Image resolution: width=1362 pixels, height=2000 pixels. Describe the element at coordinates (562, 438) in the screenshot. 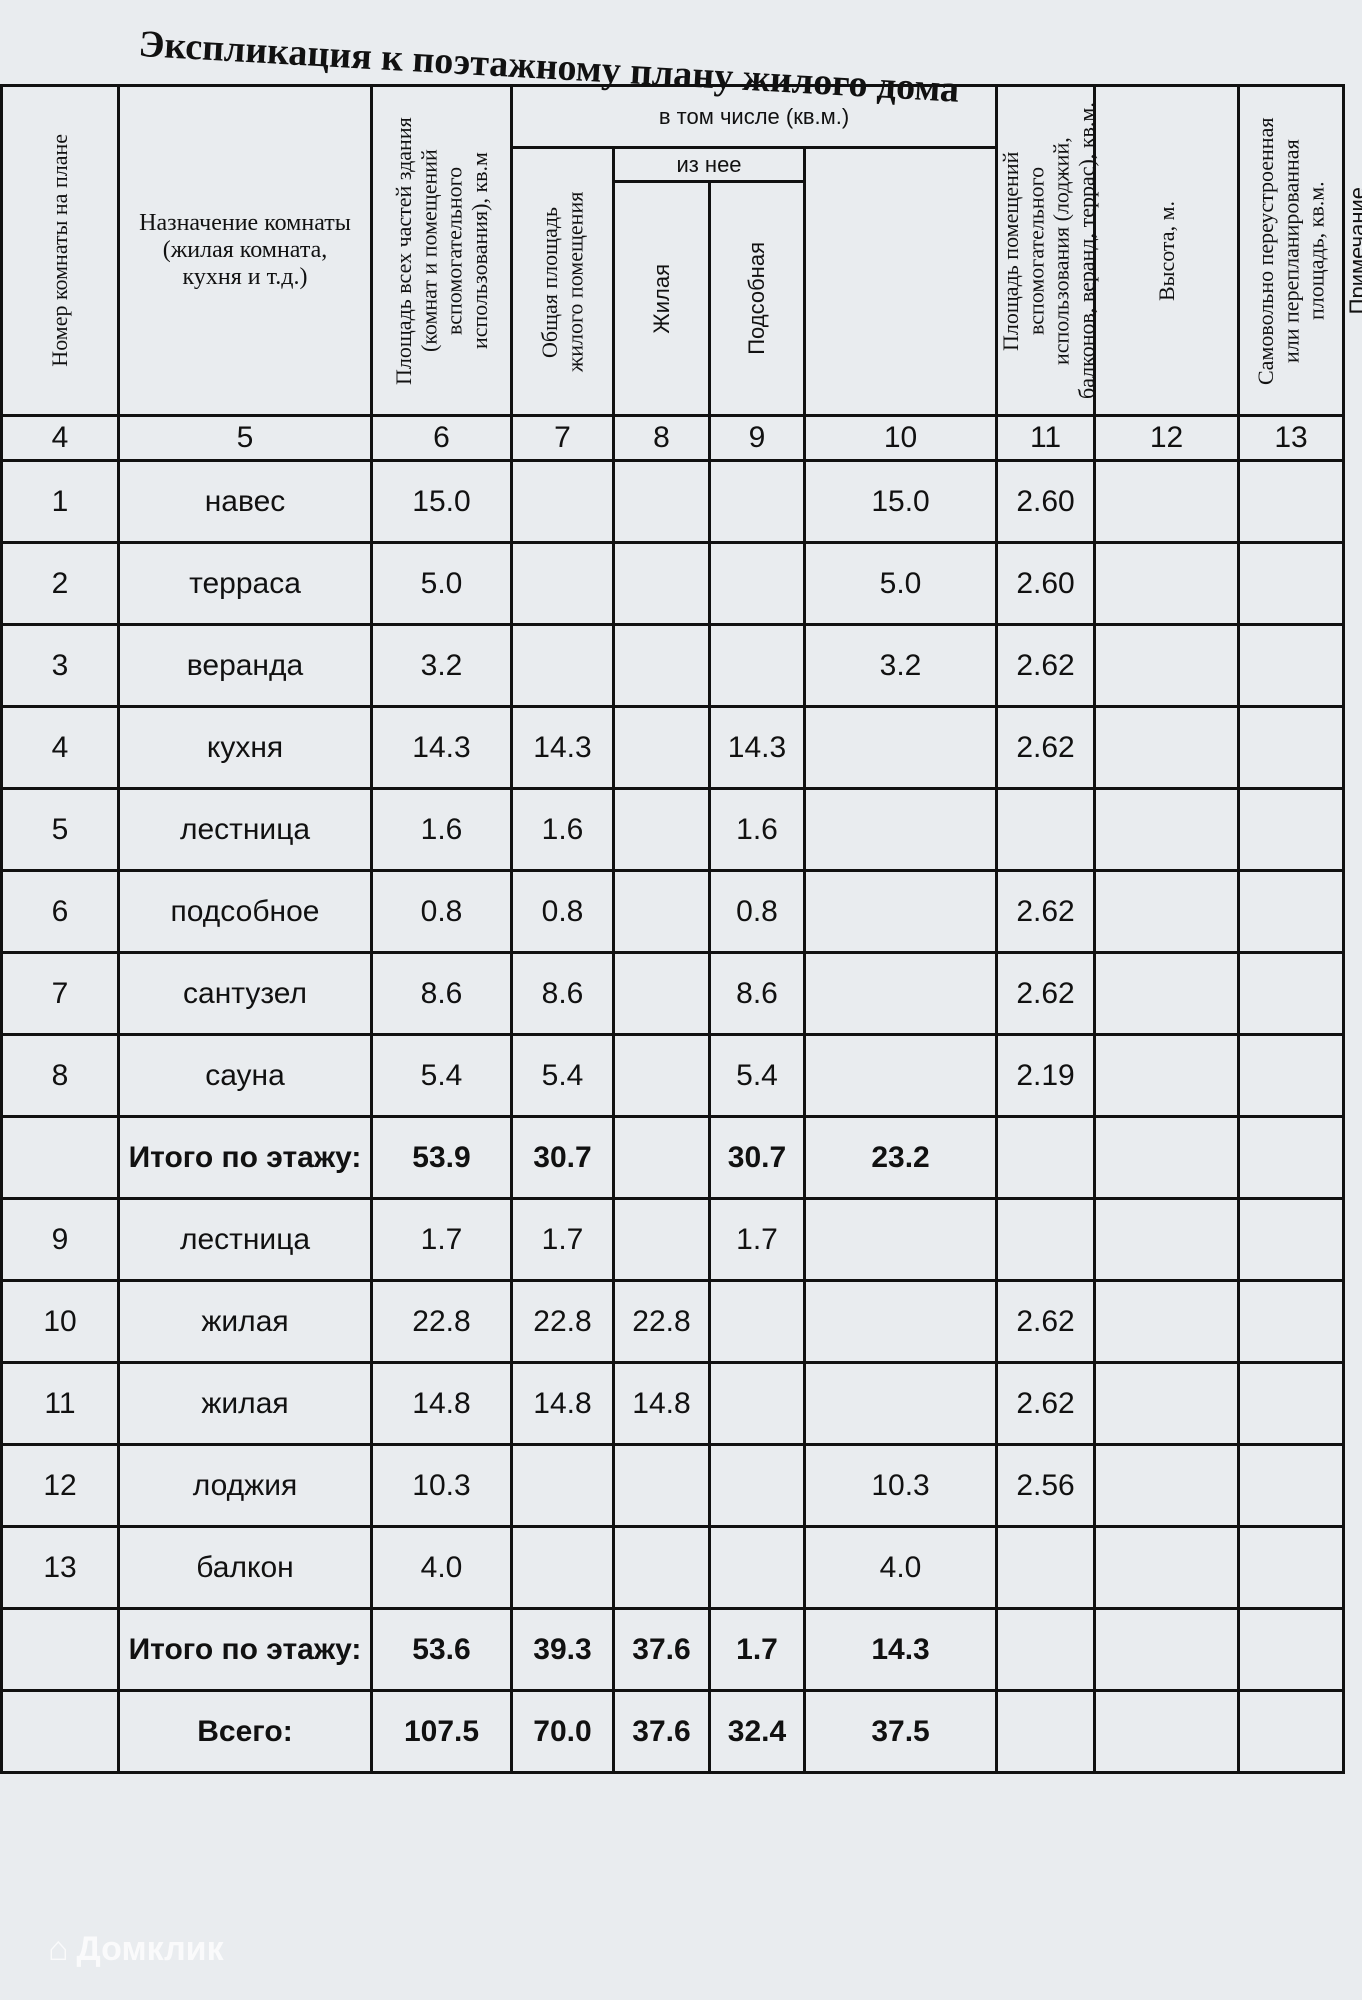

I see `column-number: 7` at that location.